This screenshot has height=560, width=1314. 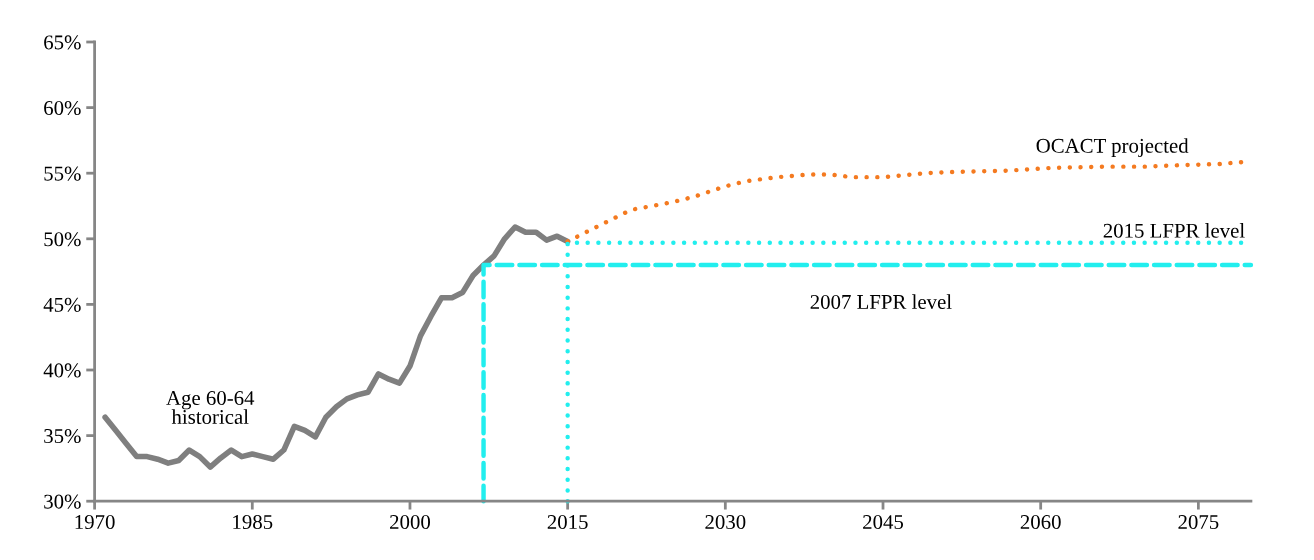 What do you see at coordinates (95, 522) in the screenshot?
I see `x-tick-label: 1970` at bounding box center [95, 522].